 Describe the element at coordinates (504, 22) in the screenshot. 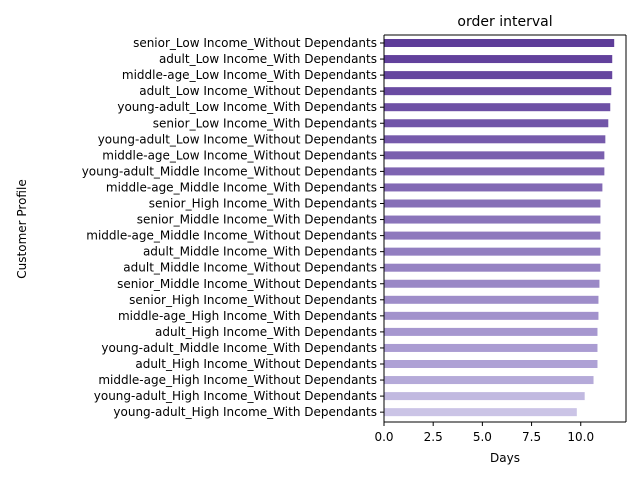

I see `chart-title: order interval` at that location.